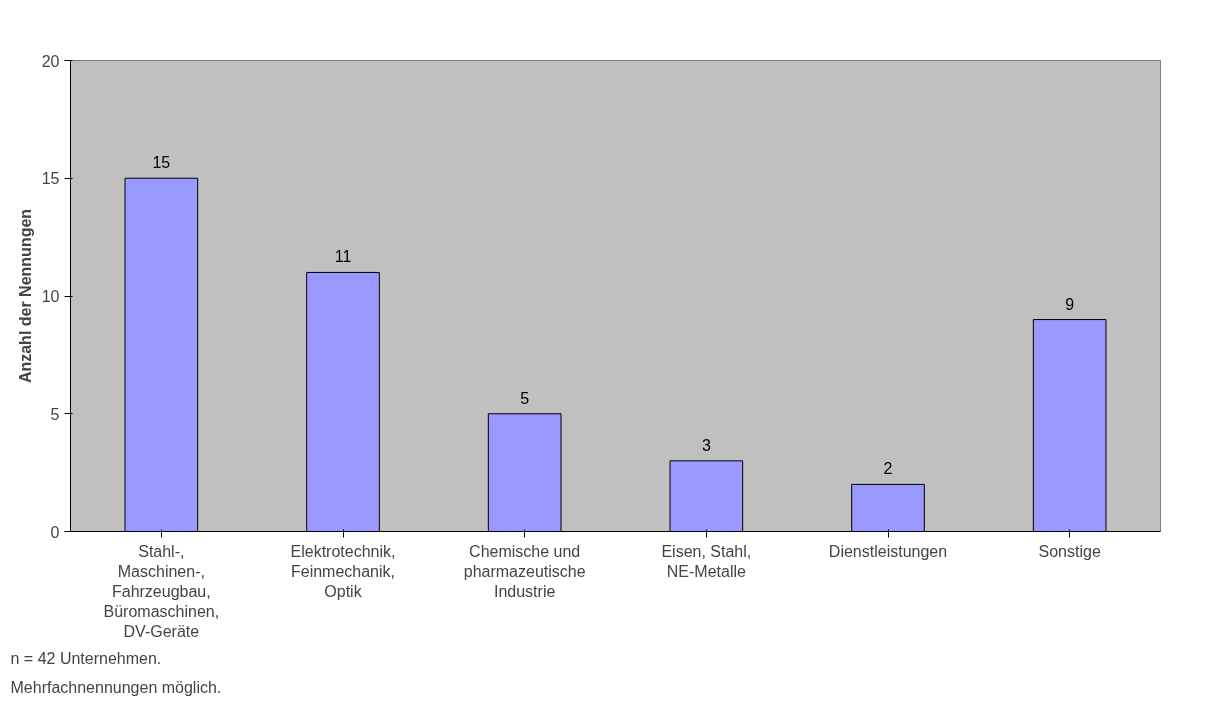 This screenshot has height=710, width=1210. I want to click on data-label: 15, so click(161, 163).